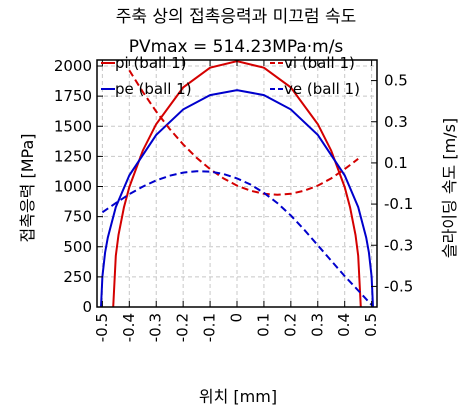  I want to click on x-tick-label: 0.4, so click(344, 325).